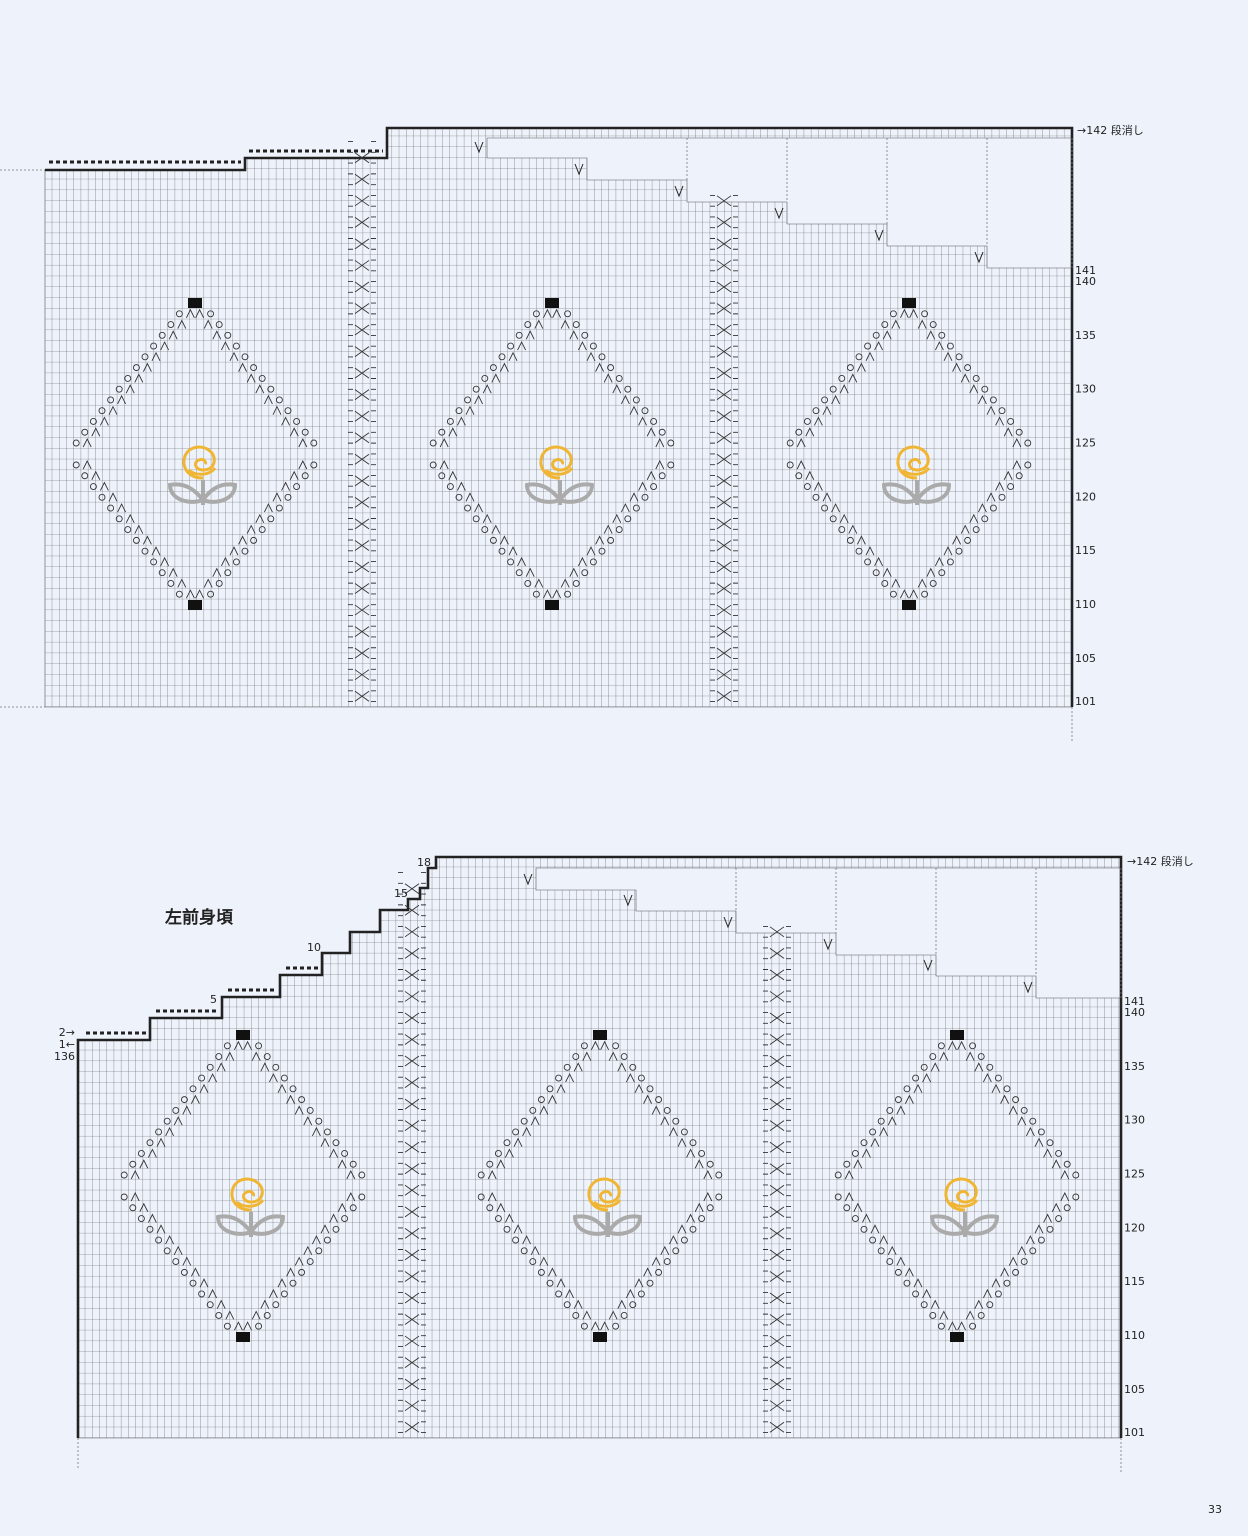 This screenshot has width=1248, height=1536. I want to click on row-number: 125, so click(1134, 1174).